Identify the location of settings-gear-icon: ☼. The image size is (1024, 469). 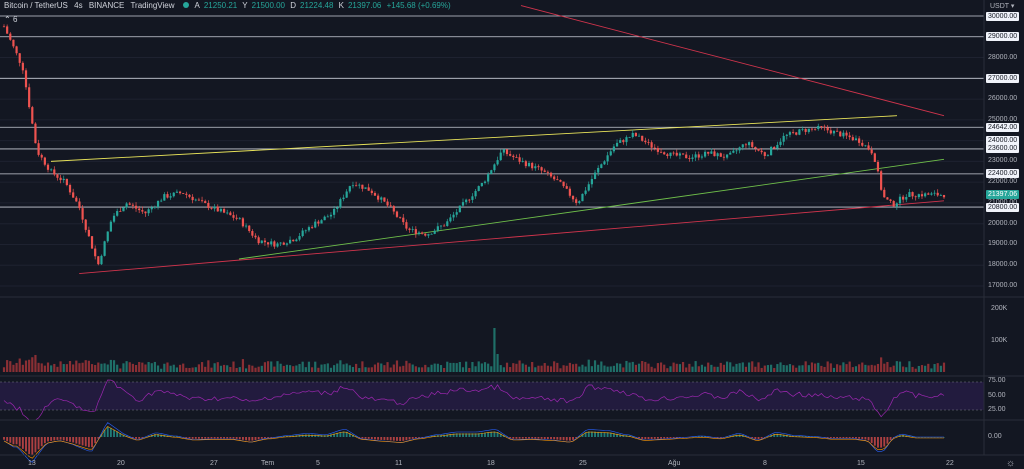
(1011, 463).